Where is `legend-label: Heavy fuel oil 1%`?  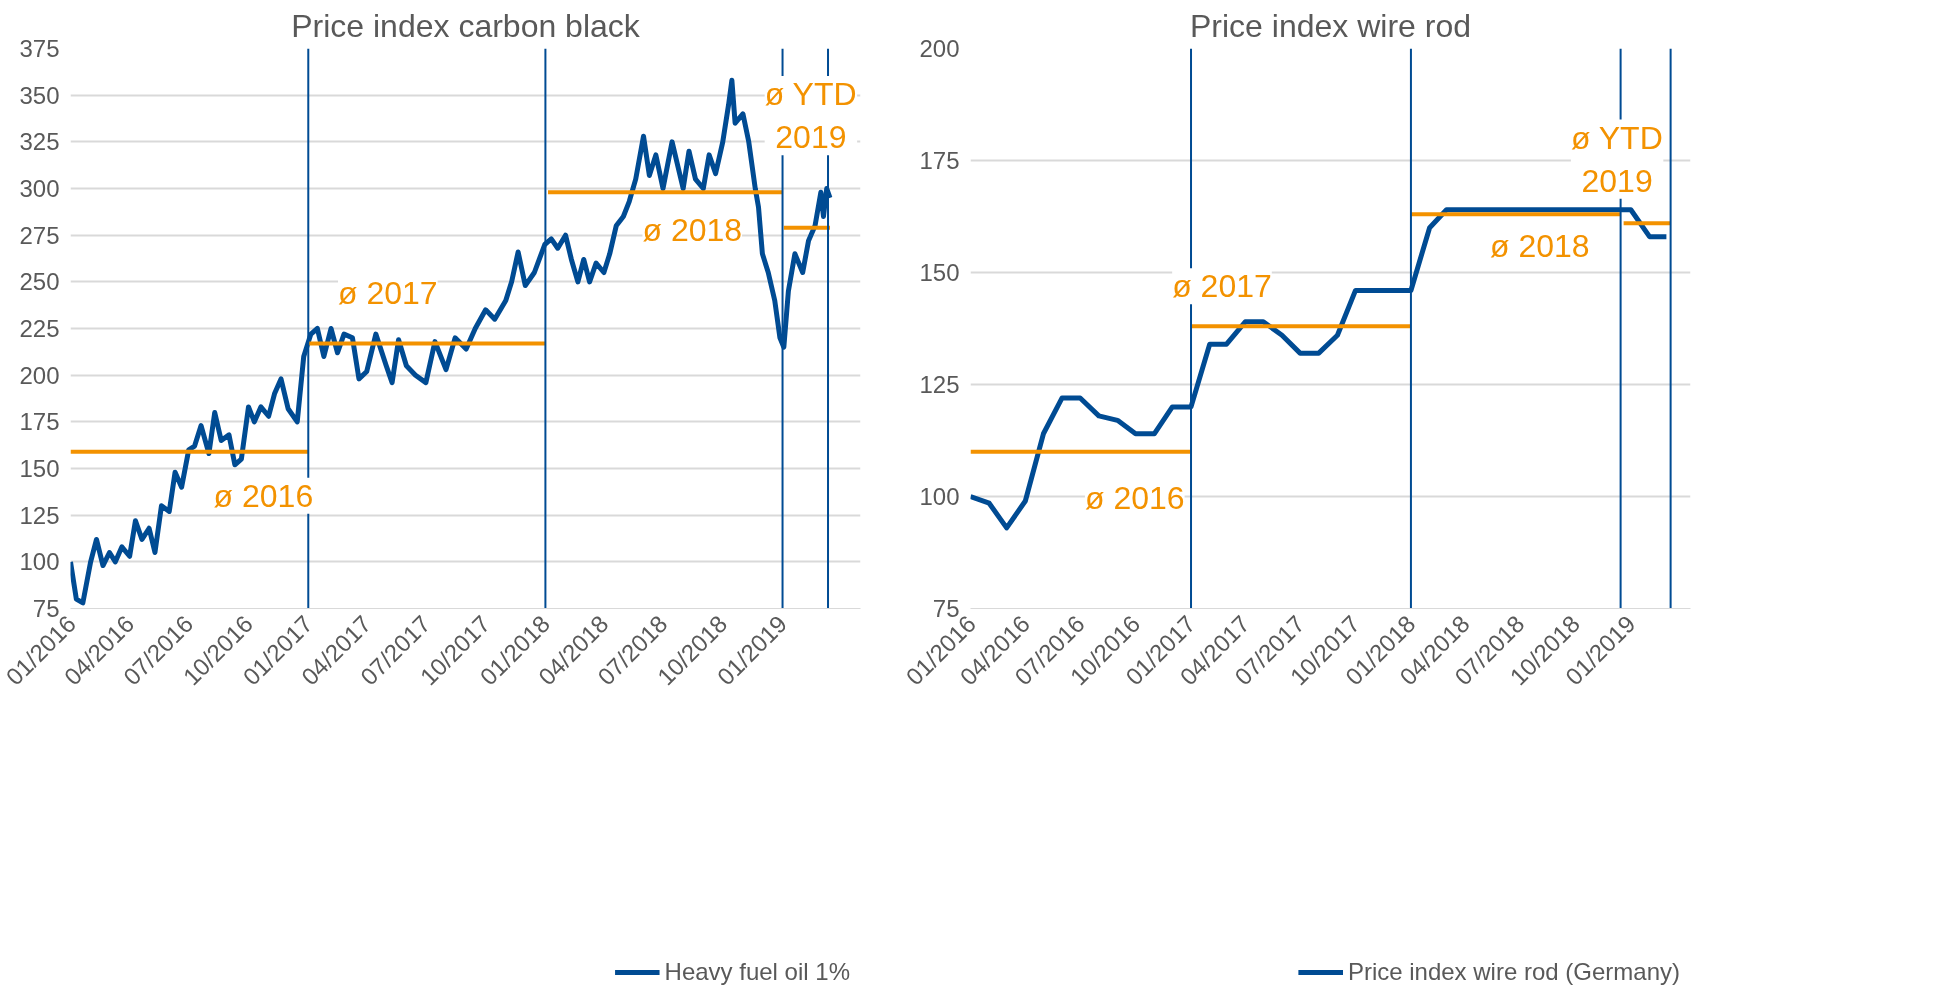
legend-label: Heavy fuel oil 1% is located at coordinates (757, 972).